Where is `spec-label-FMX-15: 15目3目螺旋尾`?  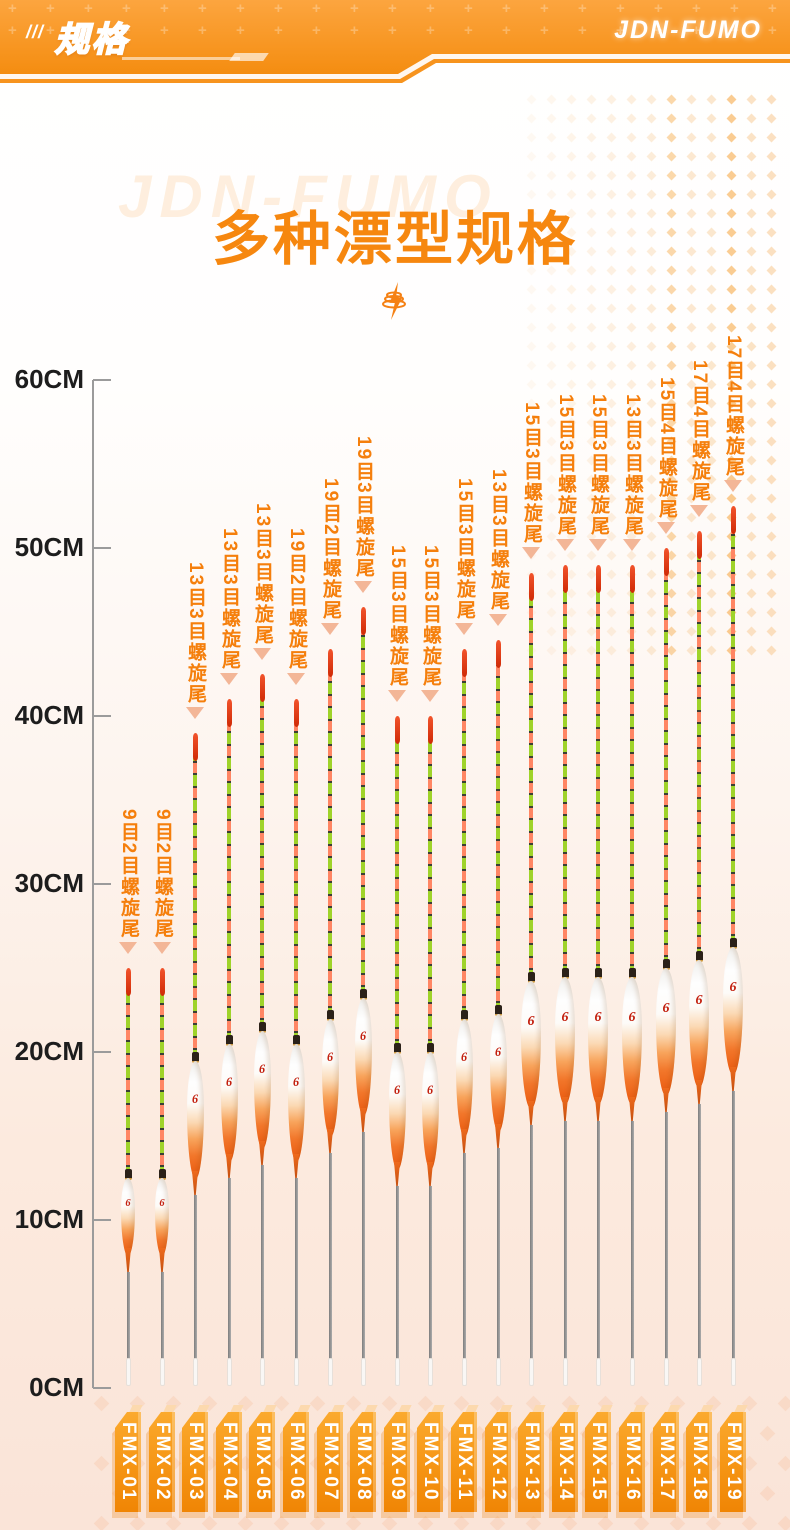 spec-label-FMX-15: 15目3目螺旋尾 is located at coordinates (598, 465).